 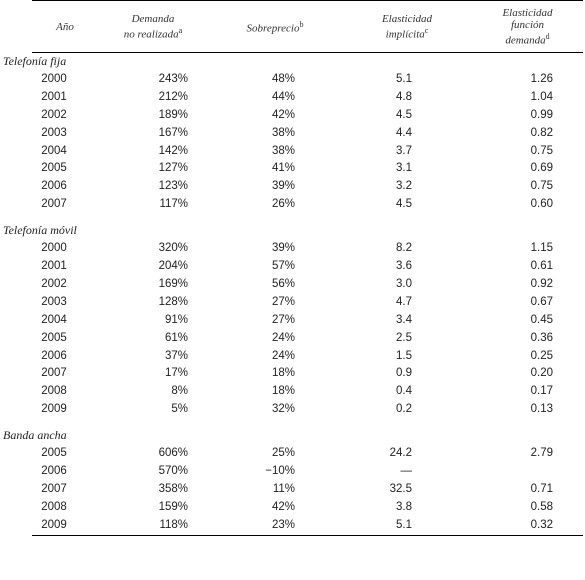 What do you see at coordinates (541, 78) in the screenshot?
I see `cell-function: 1.26` at bounding box center [541, 78].